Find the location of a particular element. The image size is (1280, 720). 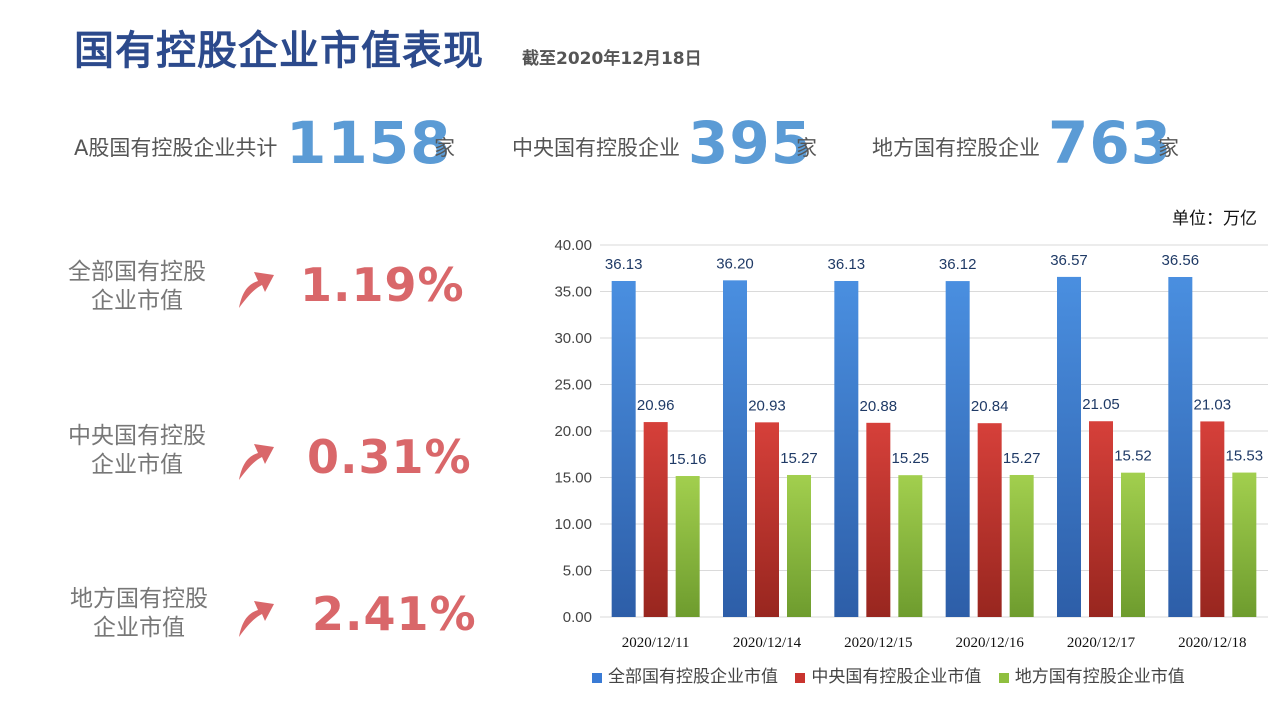

data-label: 21.03 is located at coordinates (1213, 404).